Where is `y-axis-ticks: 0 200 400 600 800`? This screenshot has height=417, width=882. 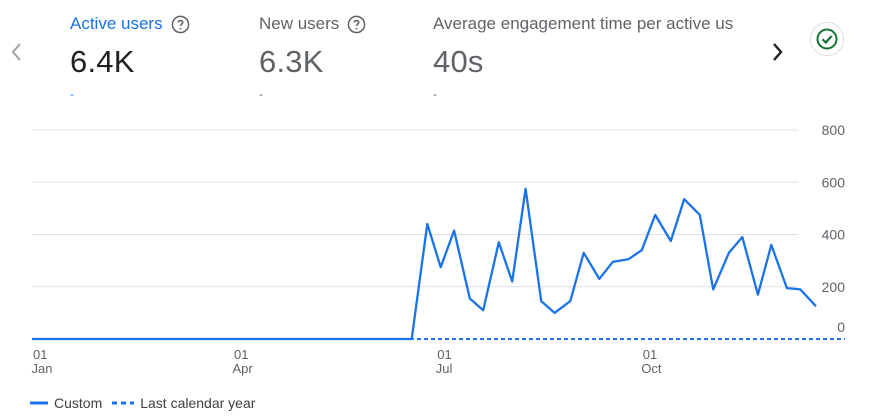
y-axis-ticks: 0 200 400 600 800 is located at coordinates (834, 228).